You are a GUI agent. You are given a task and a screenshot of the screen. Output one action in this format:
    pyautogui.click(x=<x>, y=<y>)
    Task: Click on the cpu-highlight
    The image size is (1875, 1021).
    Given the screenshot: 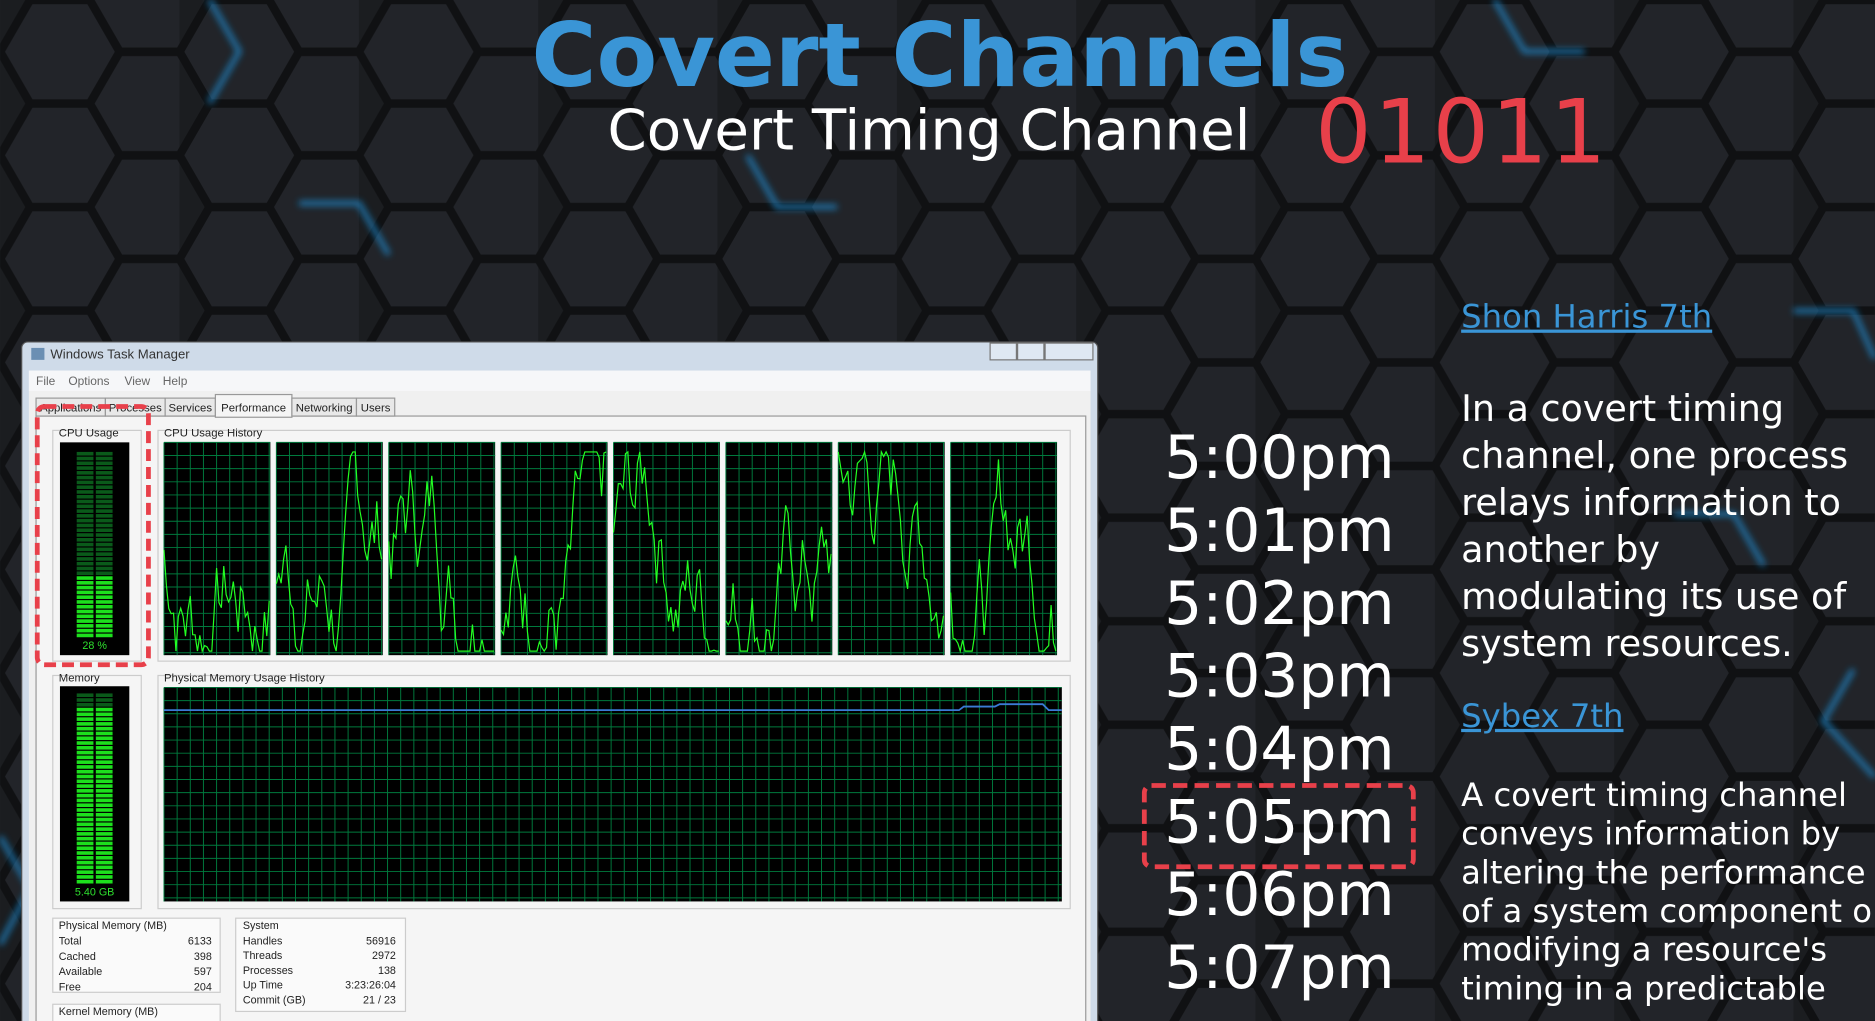 What is the action you would take?
    pyautogui.click(x=92, y=536)
    